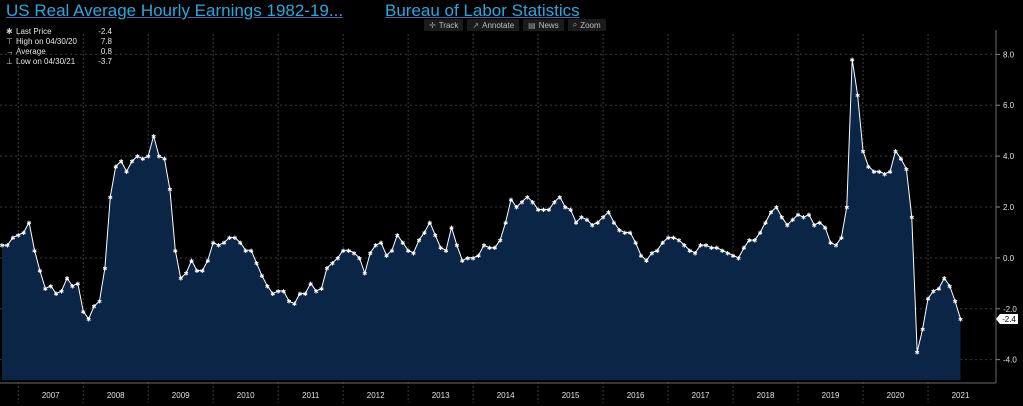  I want to click on x-tick-label: 2014, so click(506, 395).